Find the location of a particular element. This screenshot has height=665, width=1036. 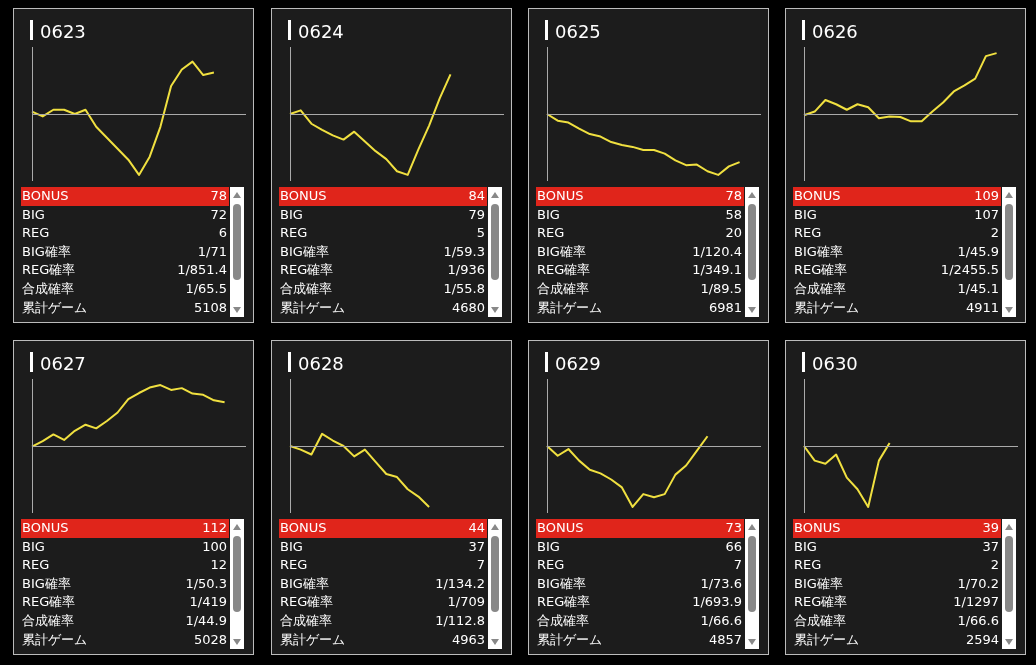

text: 4963 is located at coordinates (468, 639).